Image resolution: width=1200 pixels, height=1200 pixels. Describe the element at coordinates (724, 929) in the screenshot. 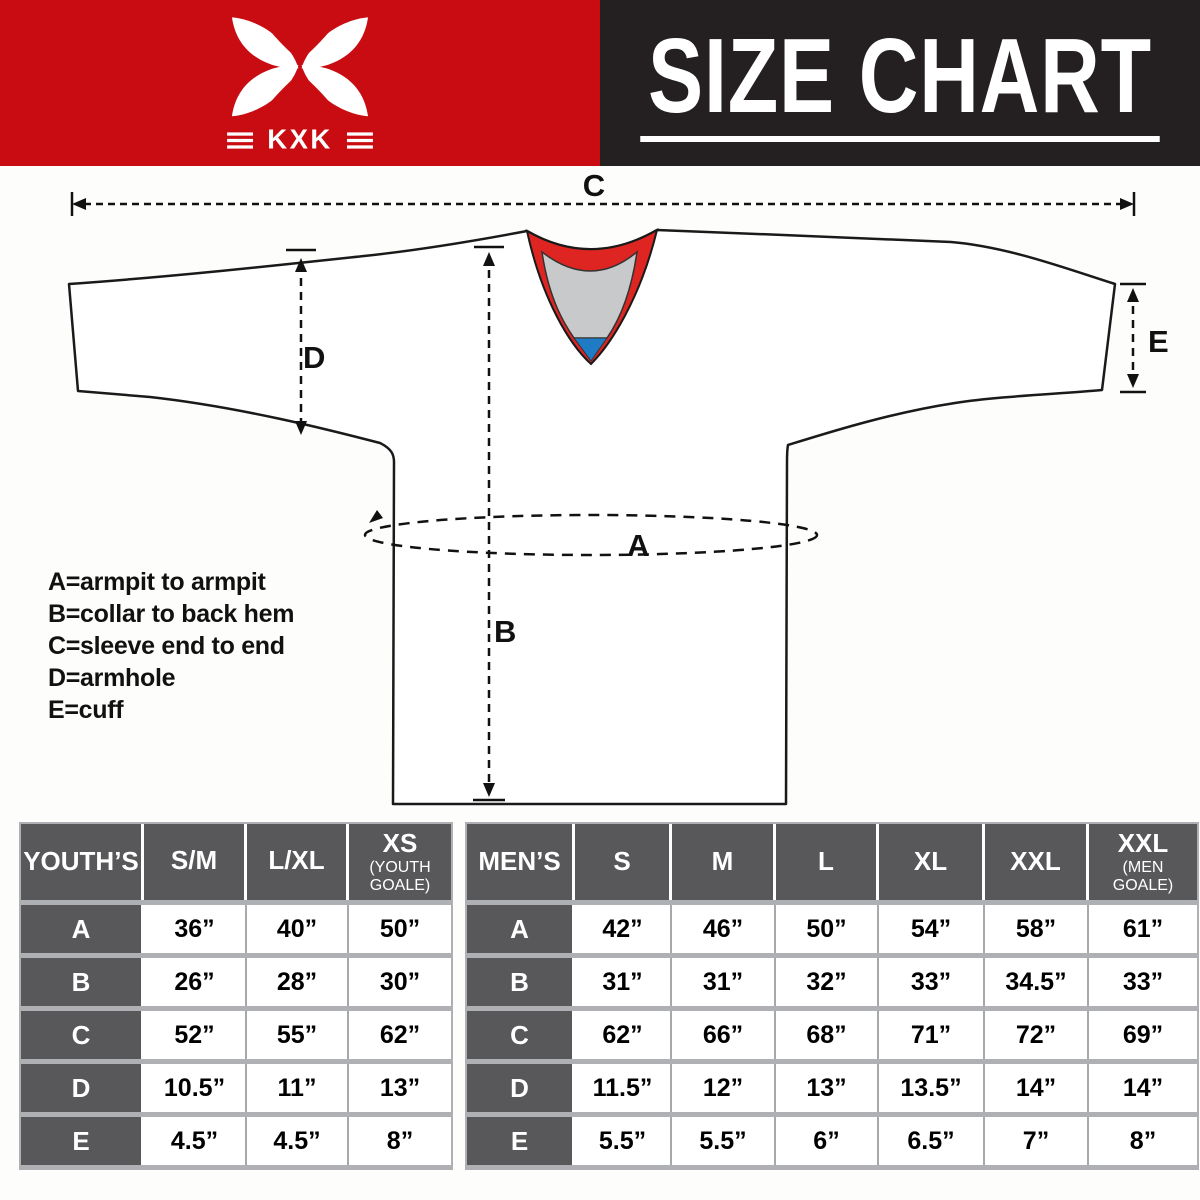

I see `table-cell: 46”` at that location.